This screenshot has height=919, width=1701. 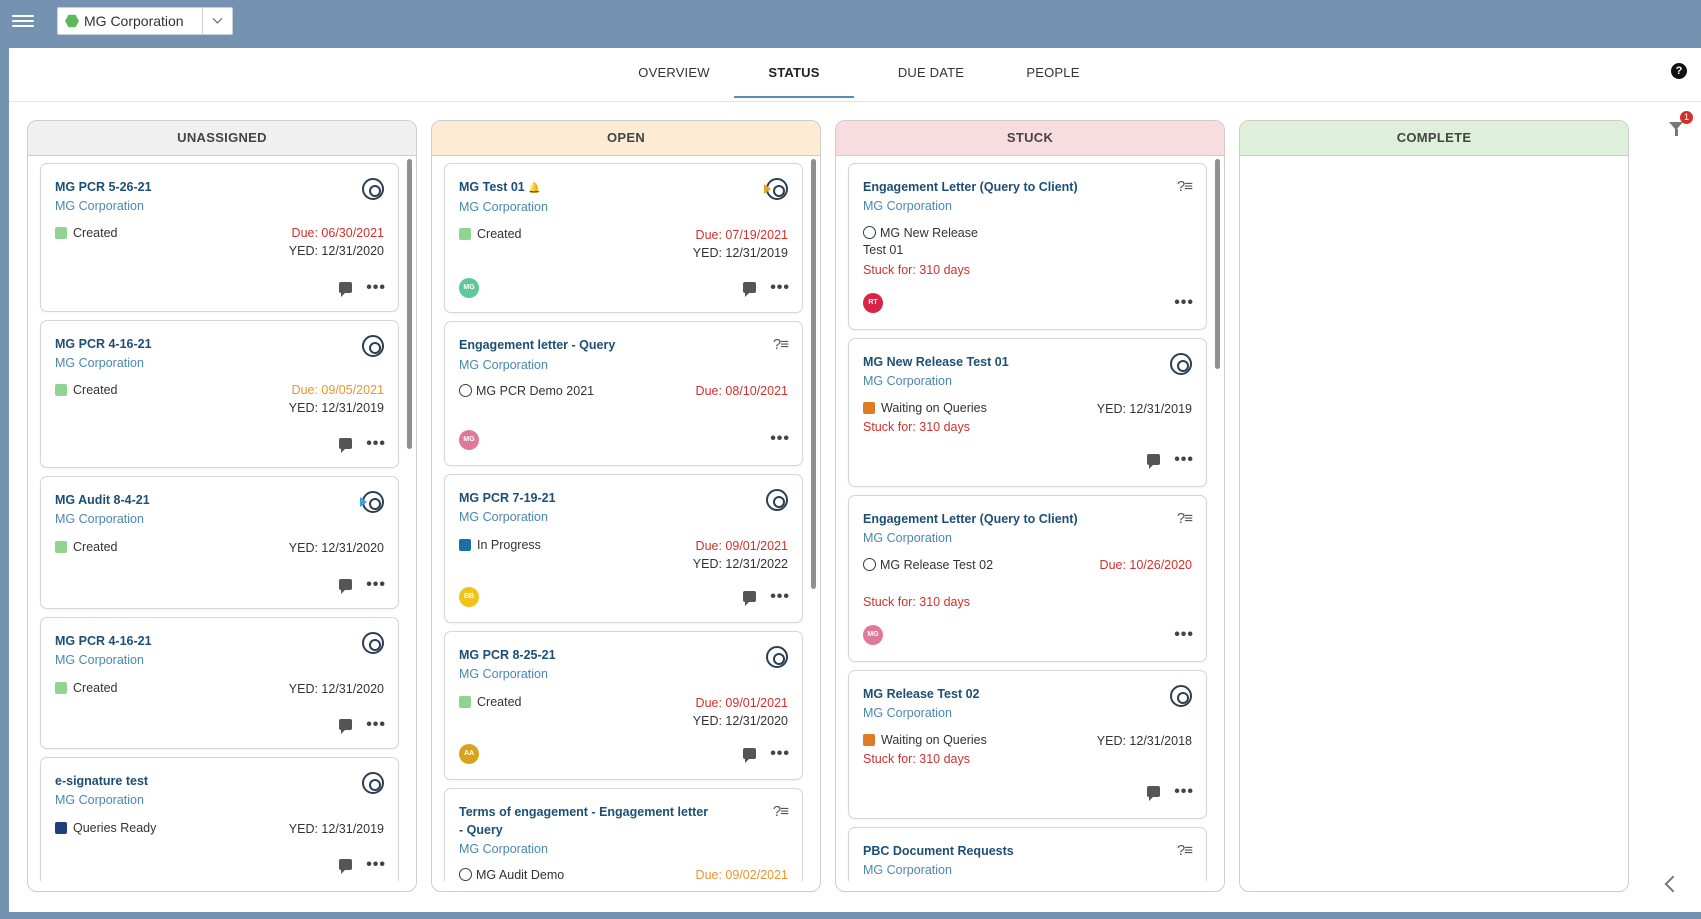 What do you see at coordinates (794, 73) in the screenshot?
I see `tab-status: STATUS` at bounding box center [794, 73].